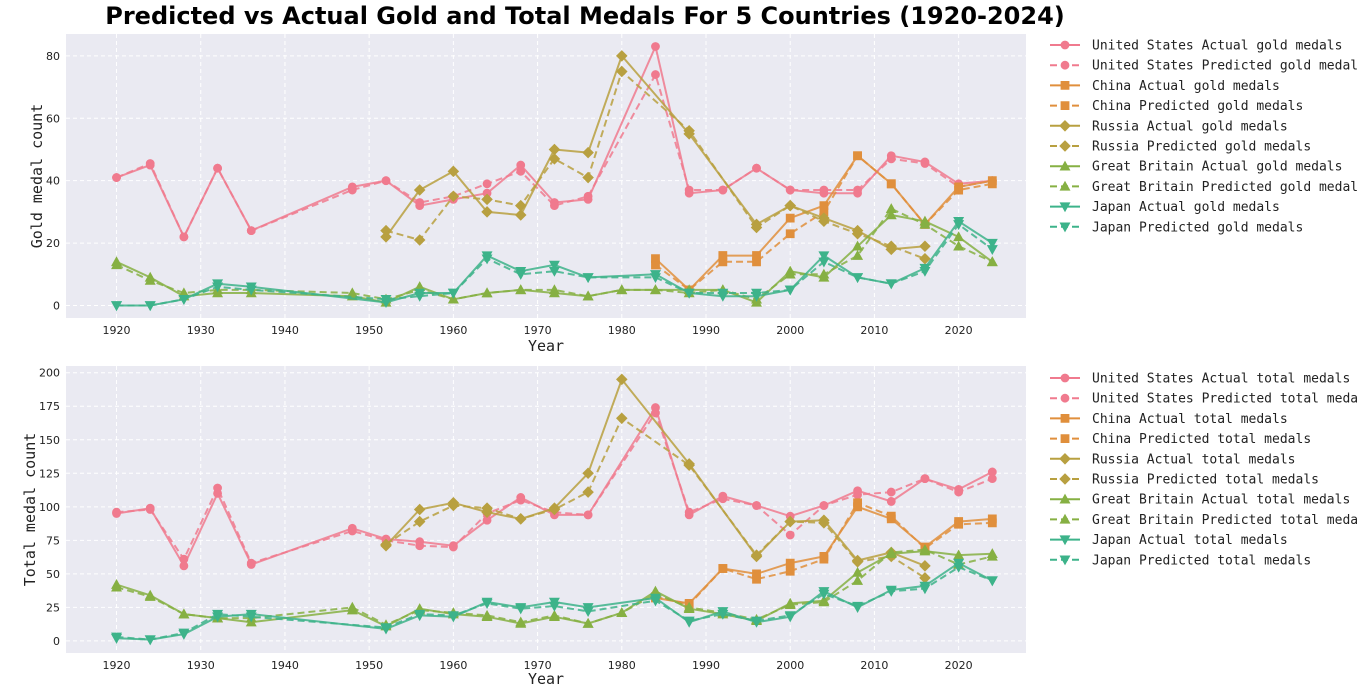 The height and width of the screenshot is (687, 1359). What do you see at coordinates (1217, 46) in the screenshot?
I see `gold-legend-label: United States Actual gold medals` at bounding box center [1217, 46].